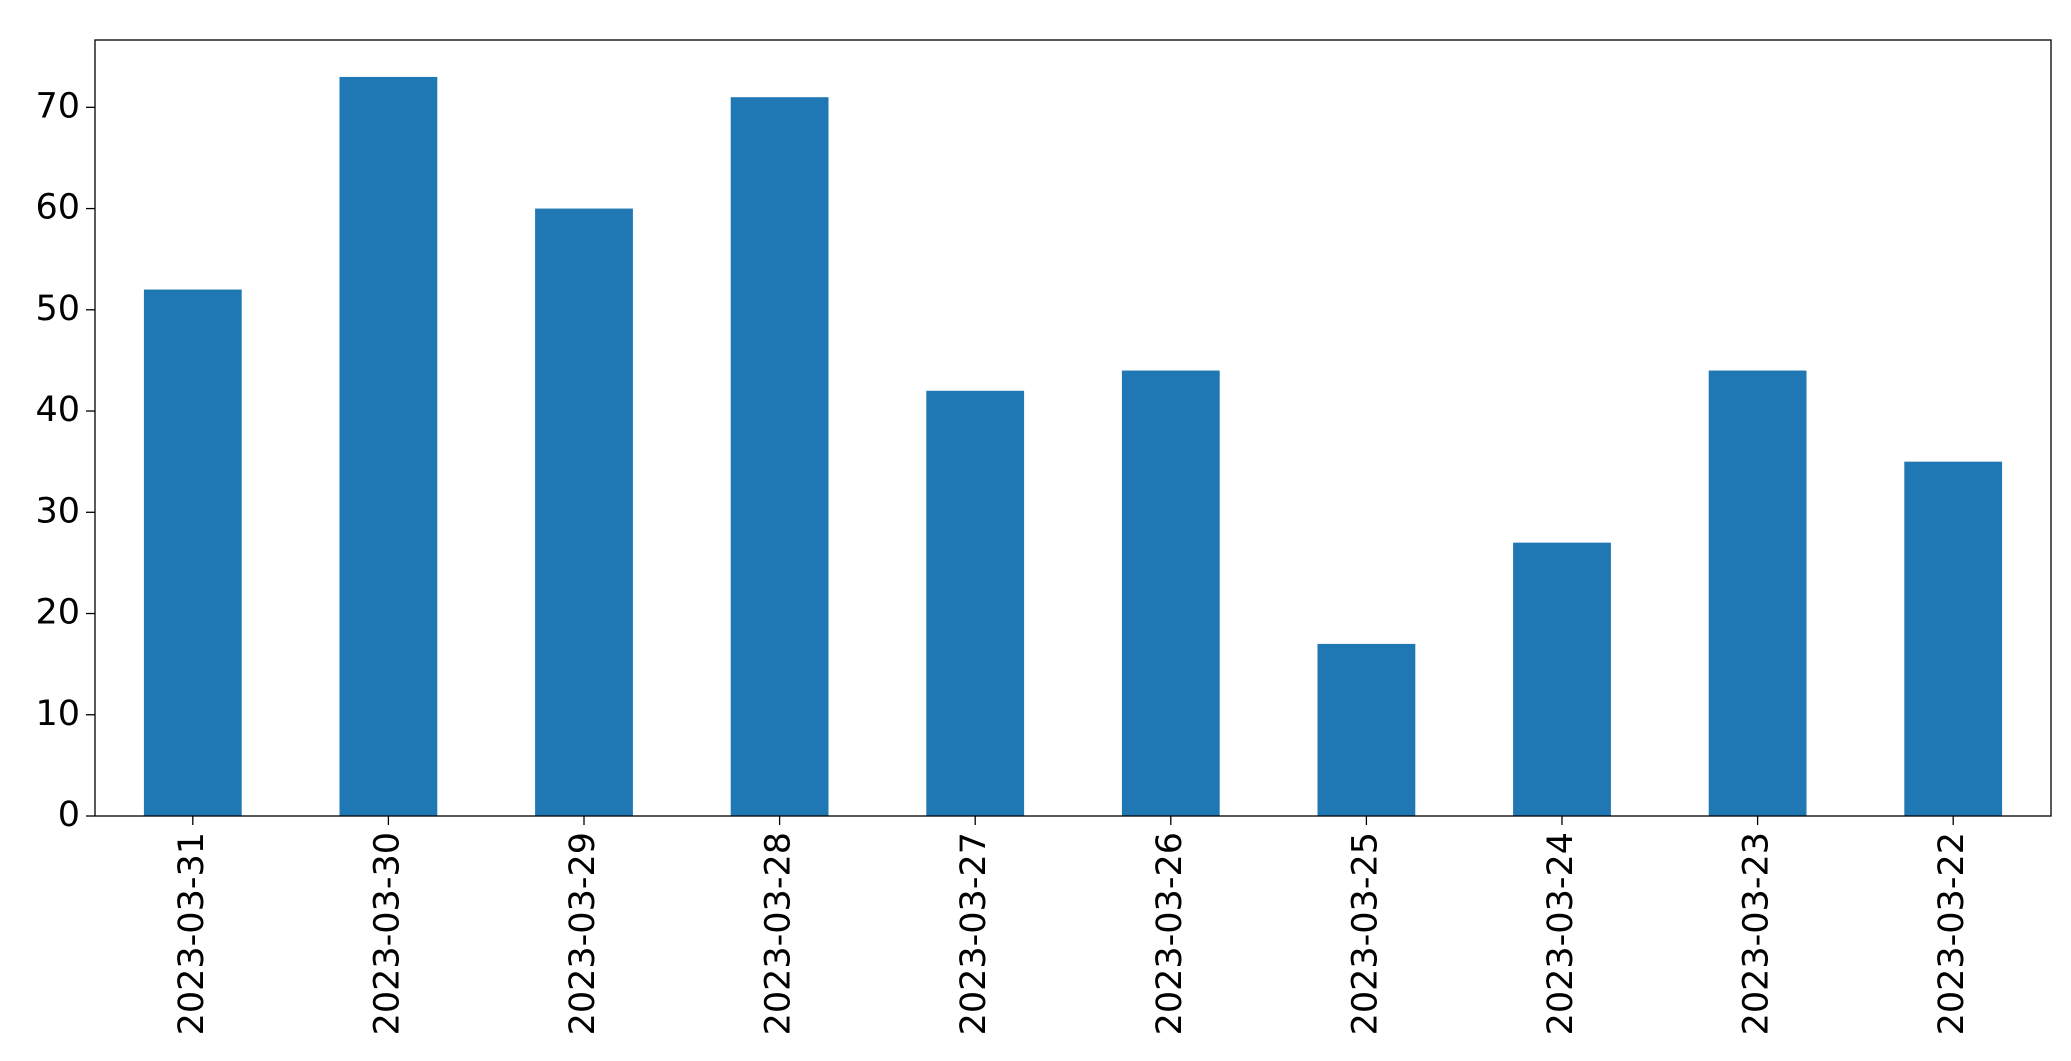 The height and width of the screenshot is (1061, 2071). What do you see at coordinates (57, 208) in the screenshot?
I see `y-tick-label: 60` at bounding box center [57, 208].